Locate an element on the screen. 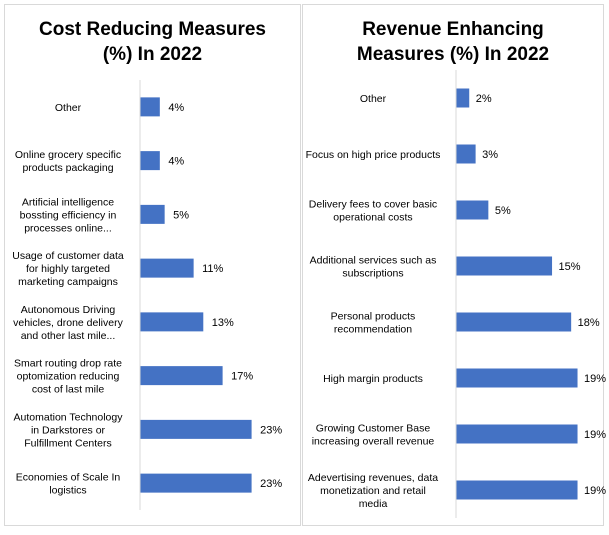 This screenshot has width=609, height=535. category-label-line: Online grocery specific is located at coordinates (68, 155).